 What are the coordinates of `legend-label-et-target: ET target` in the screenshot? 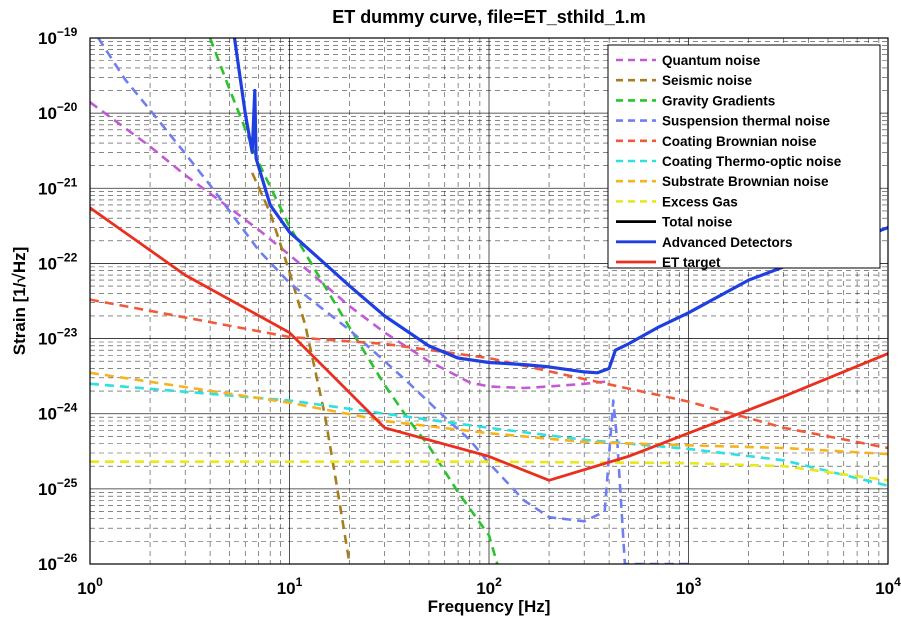 It's located at (691, 262).